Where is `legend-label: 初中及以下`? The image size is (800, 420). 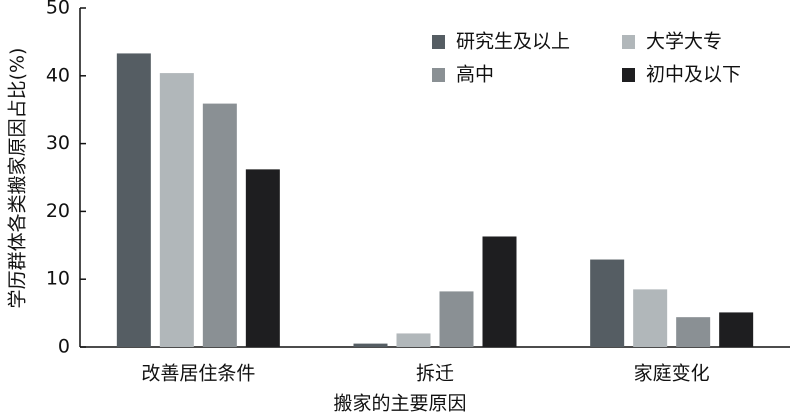 legend-label: 初中及以下 is located at coordinates (693, 75).